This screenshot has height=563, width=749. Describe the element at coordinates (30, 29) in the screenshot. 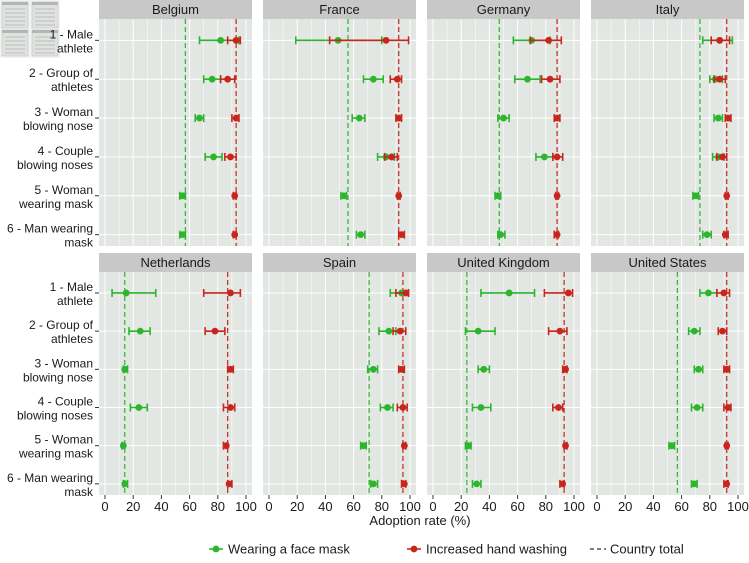

I see `thumbnail-inset` at that location.